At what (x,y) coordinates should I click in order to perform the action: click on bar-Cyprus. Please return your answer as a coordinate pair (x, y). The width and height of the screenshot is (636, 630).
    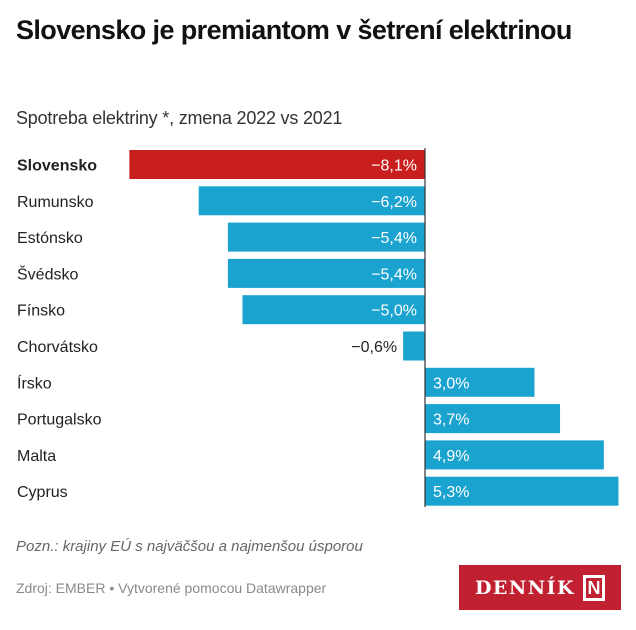
    Looking at the image, I should click on (522, 491).